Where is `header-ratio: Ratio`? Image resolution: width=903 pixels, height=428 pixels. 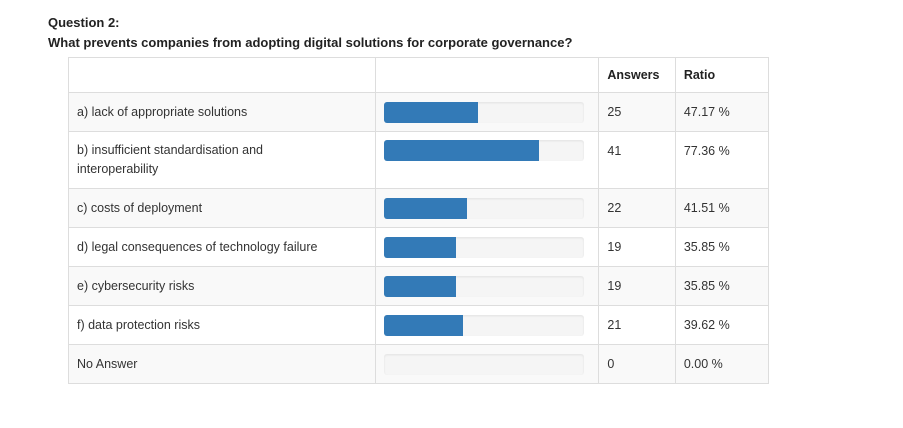
header-ratio: Ratio is located at coordinates (722, 75).